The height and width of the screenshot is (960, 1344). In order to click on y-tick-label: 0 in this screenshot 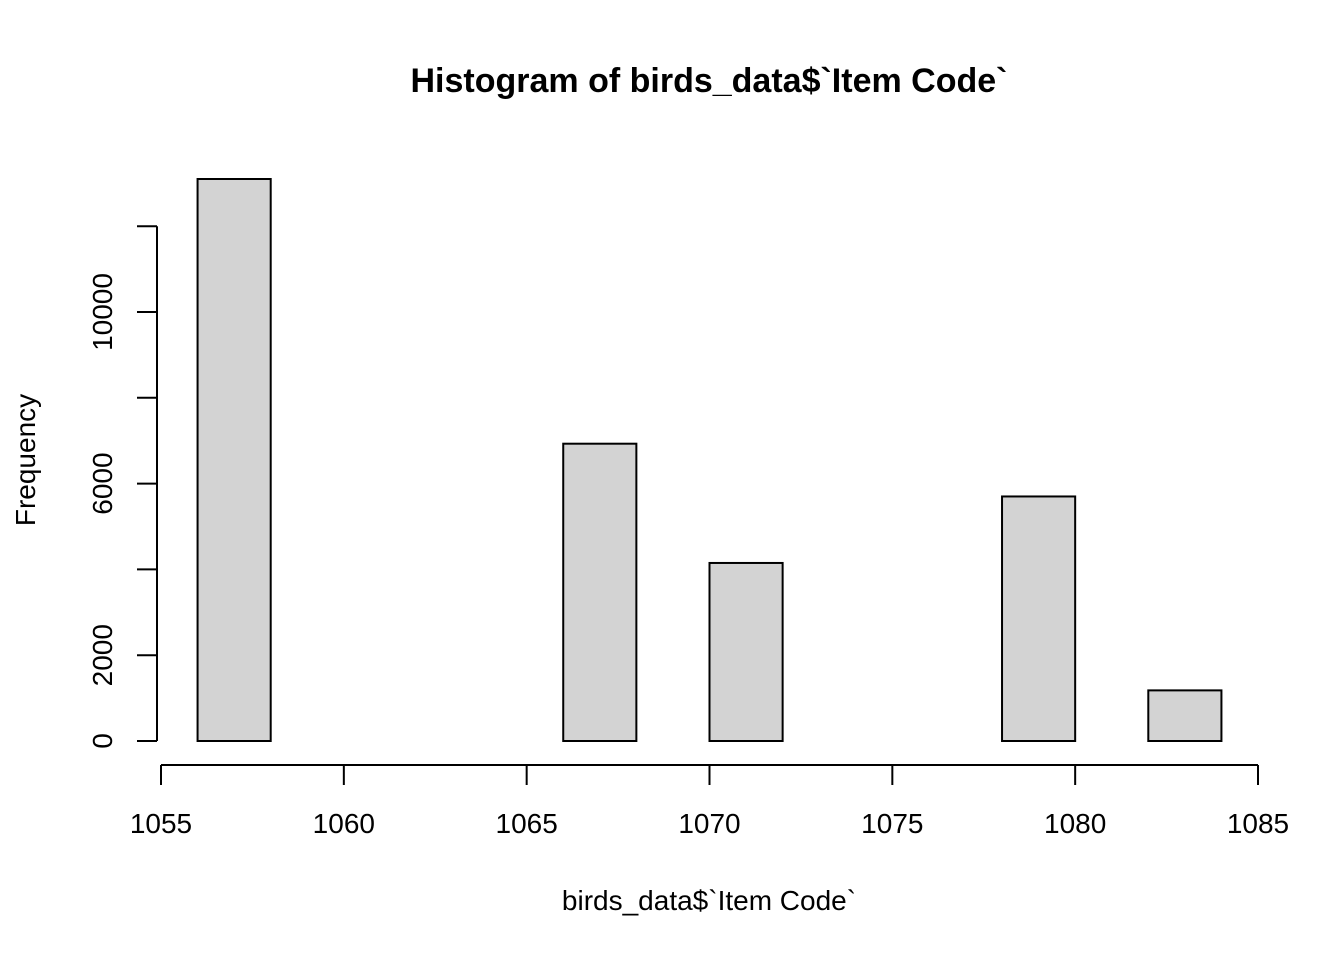, I will do `click(102, 741)`.